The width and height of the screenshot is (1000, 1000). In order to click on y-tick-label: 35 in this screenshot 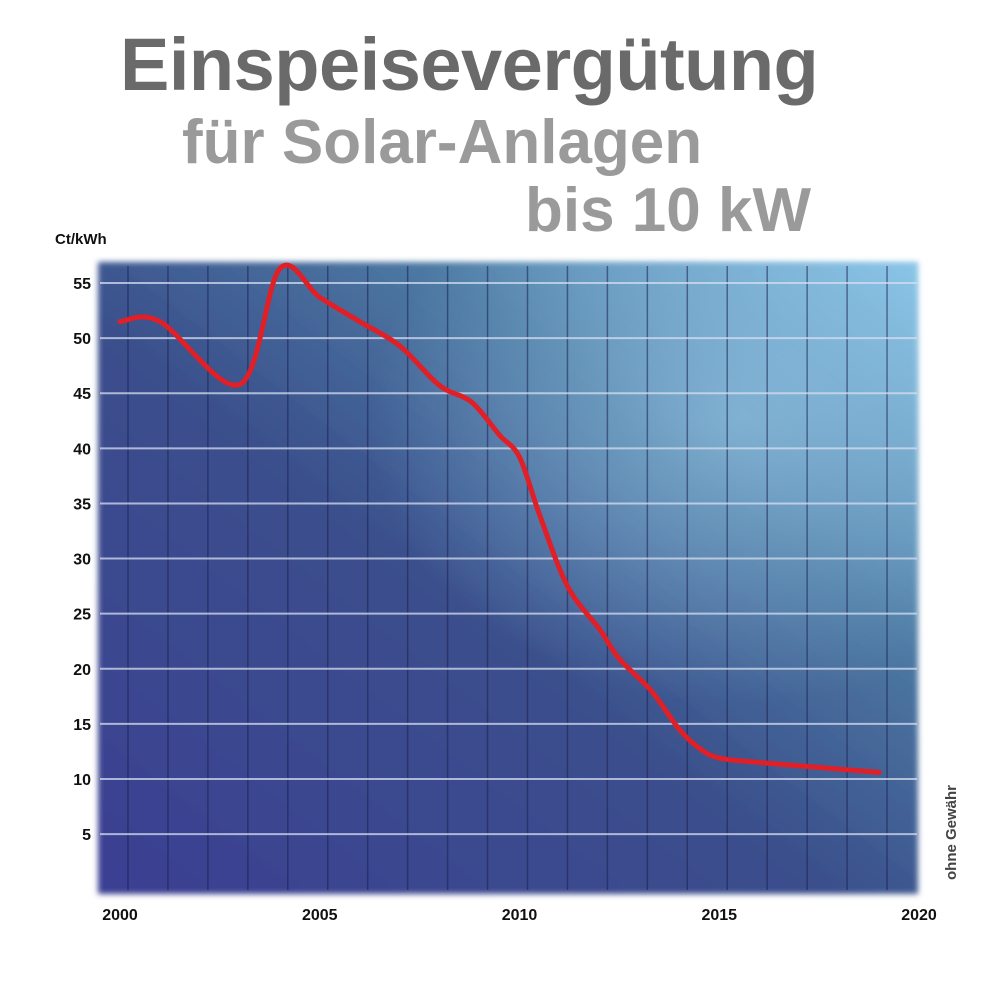, I will do `click(82, 504)`.